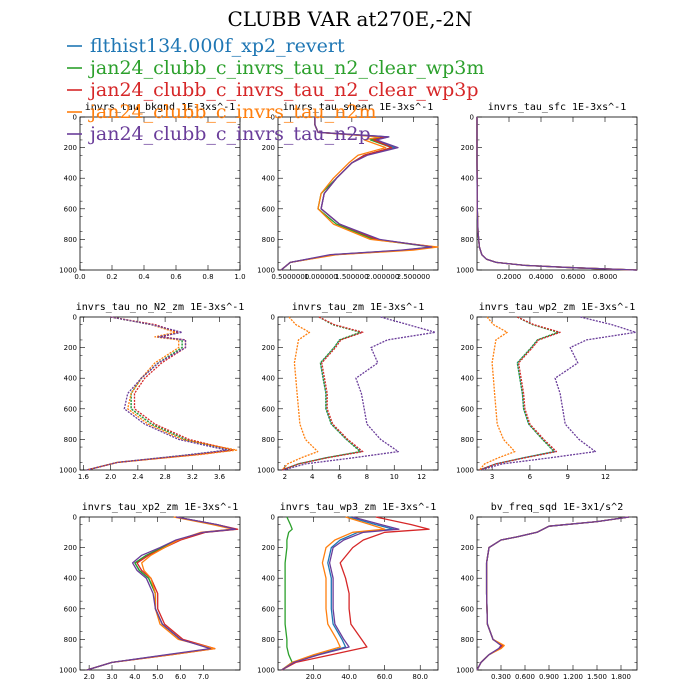 The width and height of the screenshot is (700, 700). What do you see at coordinates (144, 277) in the screenshot?
I see `x-tick-label: 0.4` at bounding box center [144, 277].